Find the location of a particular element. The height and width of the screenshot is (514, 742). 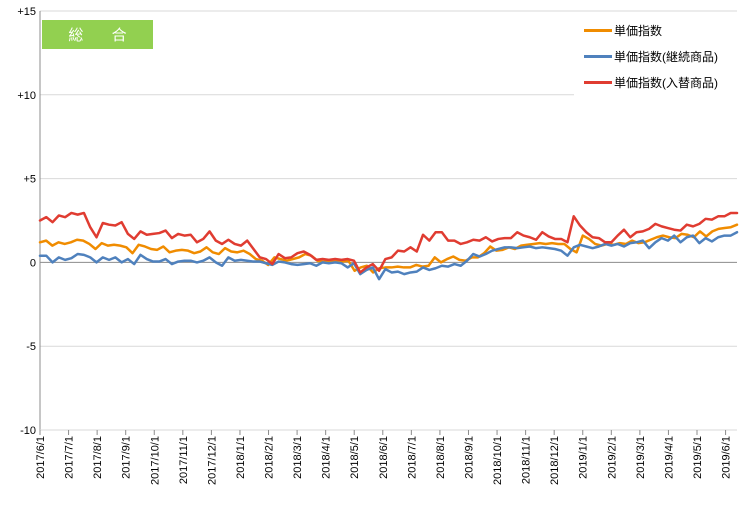

x-tick-label: 2017/10/1 is located at coordinates (155, 460).